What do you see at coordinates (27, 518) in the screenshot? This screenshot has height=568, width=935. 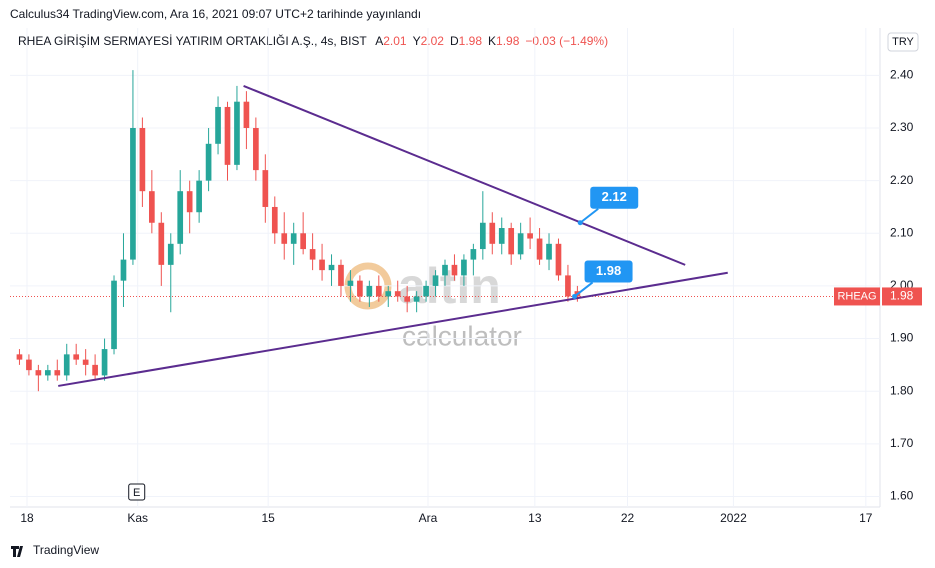 I see `x-tick-label: 18` at bounding box center [27, 518].